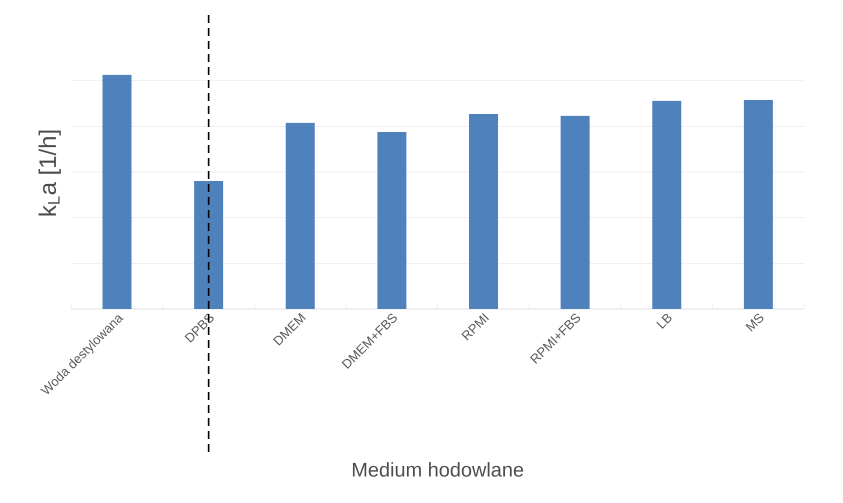  What do you see at coordinates (49, 173) in the screenshot?
I see `y-axis-title: k$_{L}$a [1/h]` at bounding box center [49, 173].